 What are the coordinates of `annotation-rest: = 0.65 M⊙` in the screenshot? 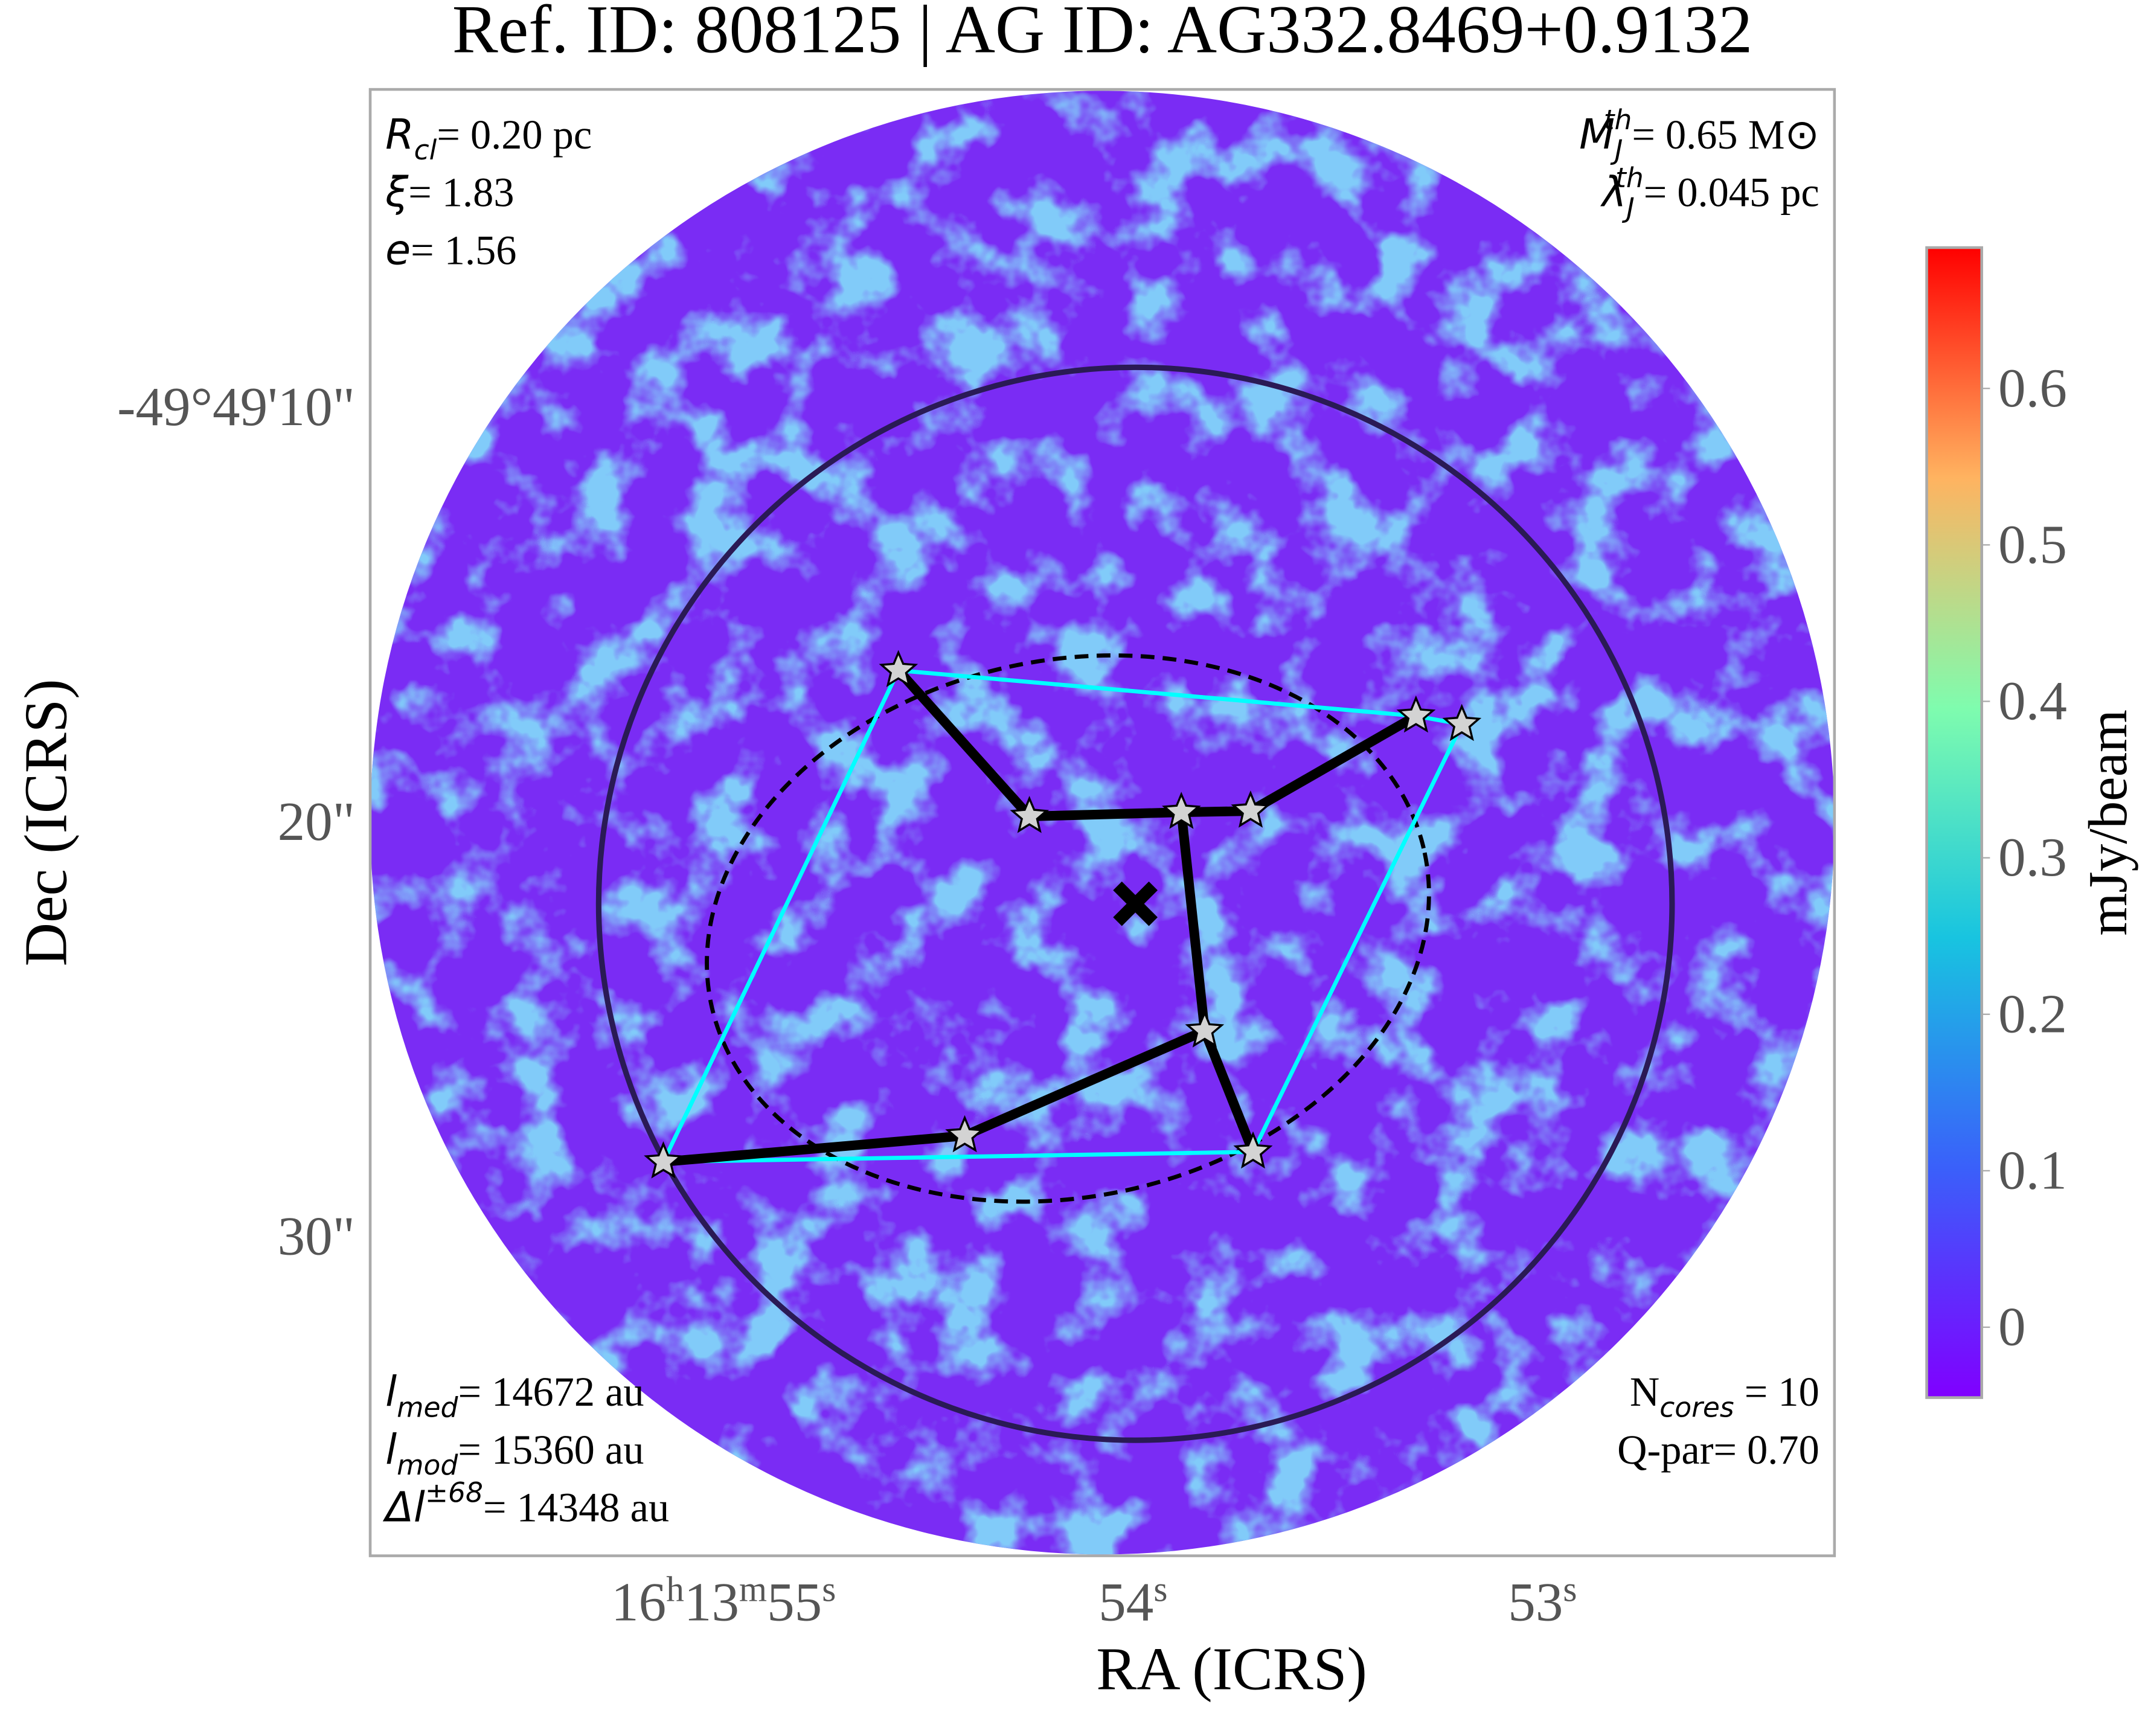 It's located at (1726, 135).